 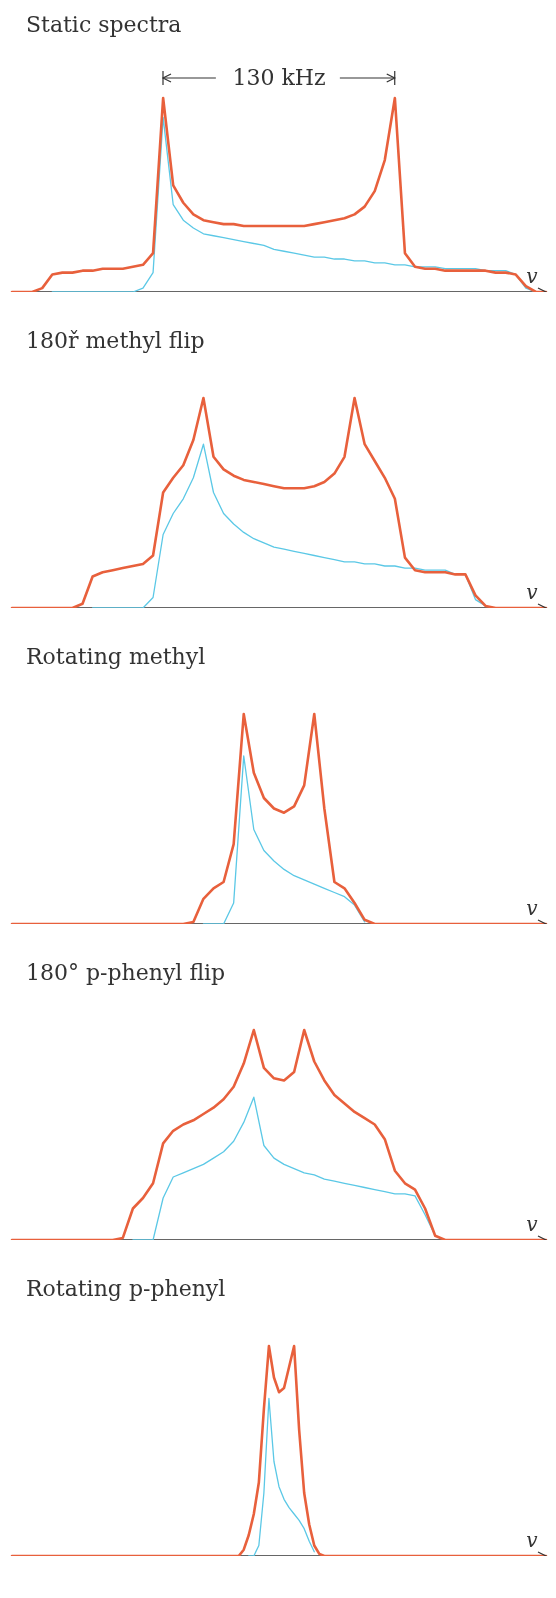 I want to click on chart-title: Static spectra, so click(x=104, y=24).